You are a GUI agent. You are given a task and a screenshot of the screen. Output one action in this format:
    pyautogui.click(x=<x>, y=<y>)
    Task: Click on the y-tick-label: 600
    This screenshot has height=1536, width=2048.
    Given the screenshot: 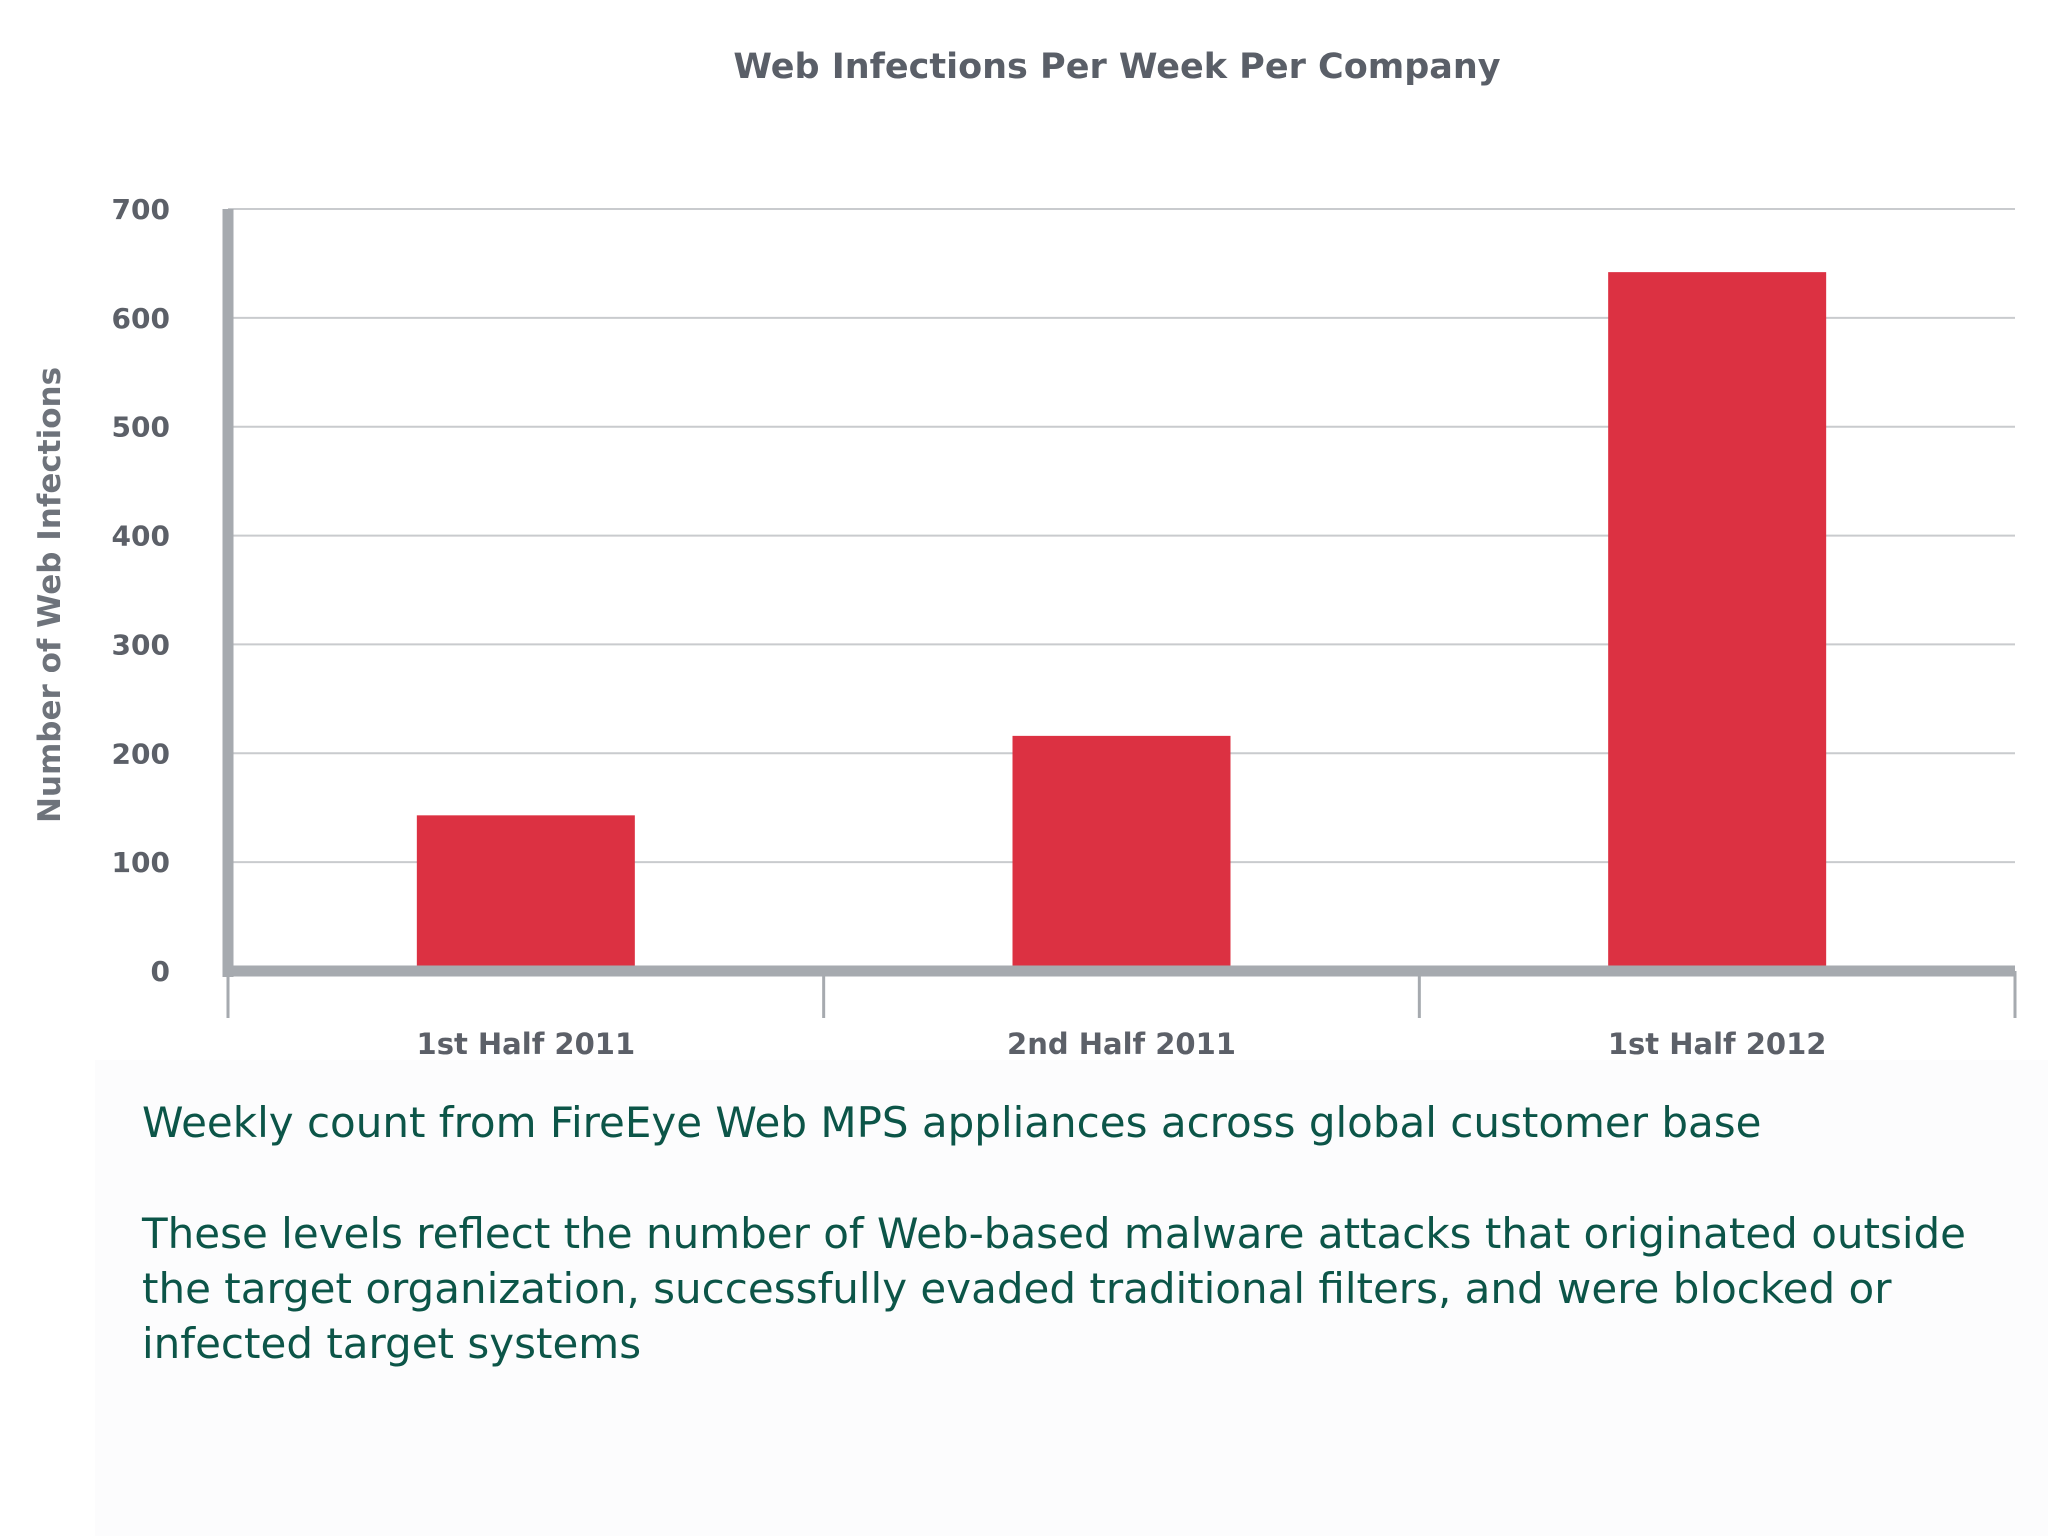 What is the action you would take?
    pyautogui.click(x=141, y=318)
    